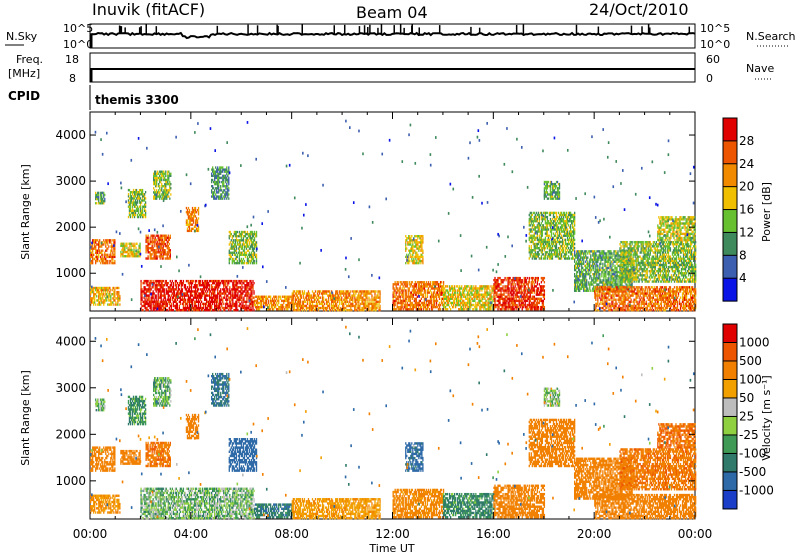 This screenshot has height=554, width=800. What do you see at coordinates (78, 28) in the screenshot?
I see `nsky-tick-top: 10^5` at bounding box center [78, 28].